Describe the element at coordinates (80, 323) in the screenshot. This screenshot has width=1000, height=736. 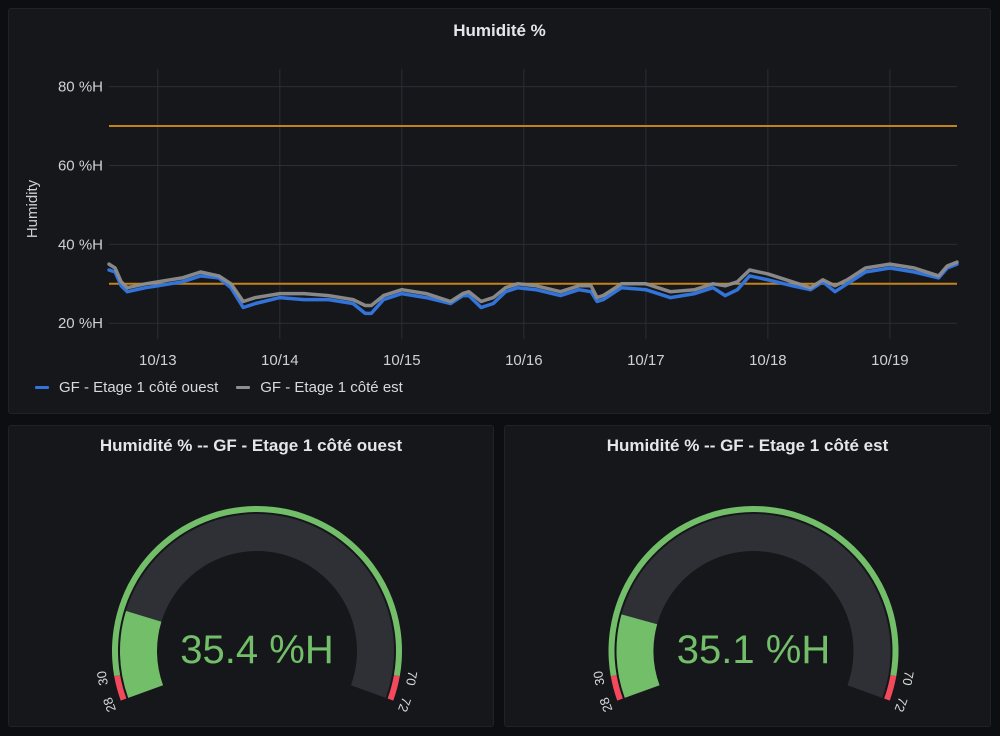
I see `y-tick-label: 20 %H` at that location.